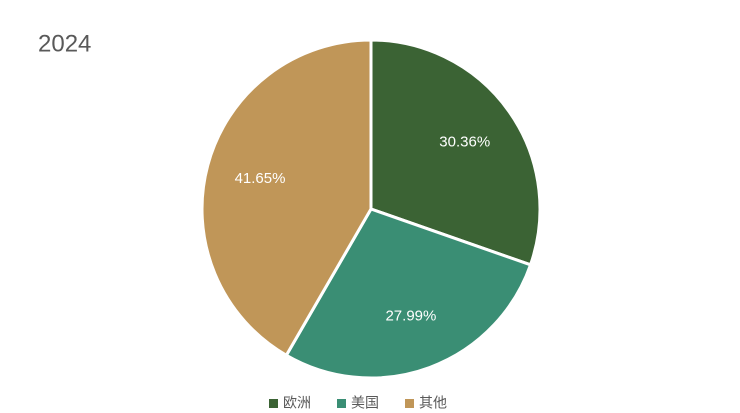 This screenshot has height=413, width=740. I want to click on data-label: 27.99%, so click(410, 316).